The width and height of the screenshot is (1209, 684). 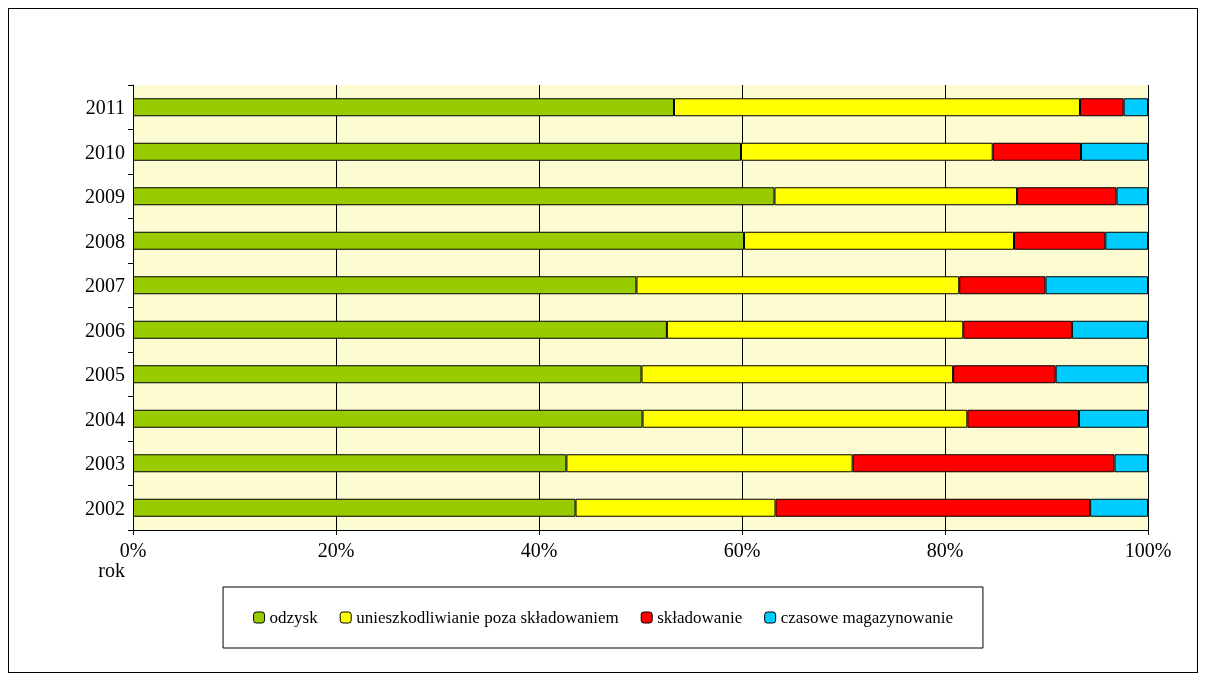 I want to click on y-tick-label: 2007, so click(x=105, y=285).